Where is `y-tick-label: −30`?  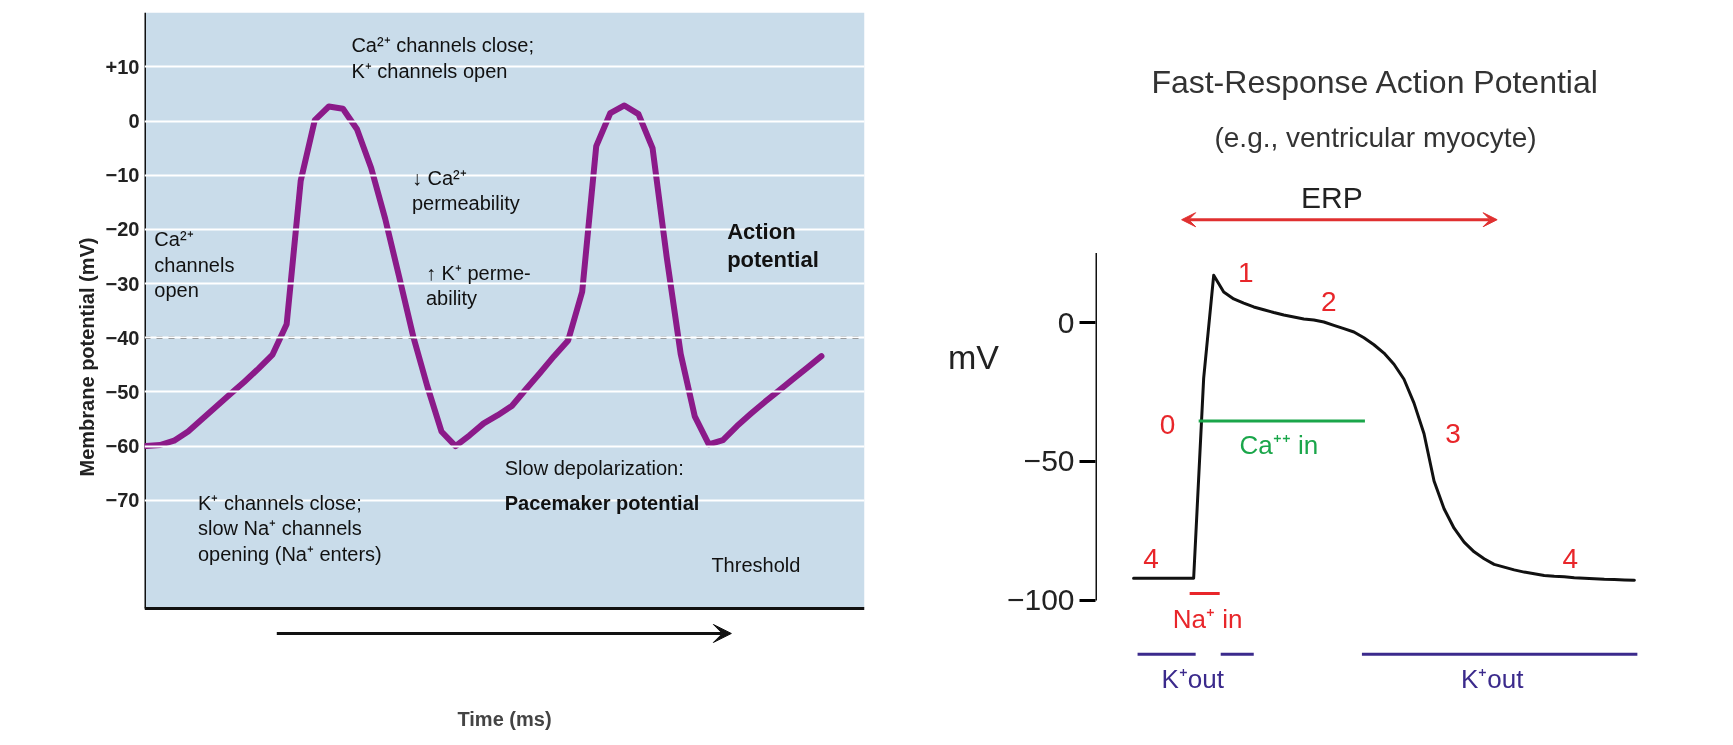
y-tick-label: −30 is located at coordinates (122, 283).